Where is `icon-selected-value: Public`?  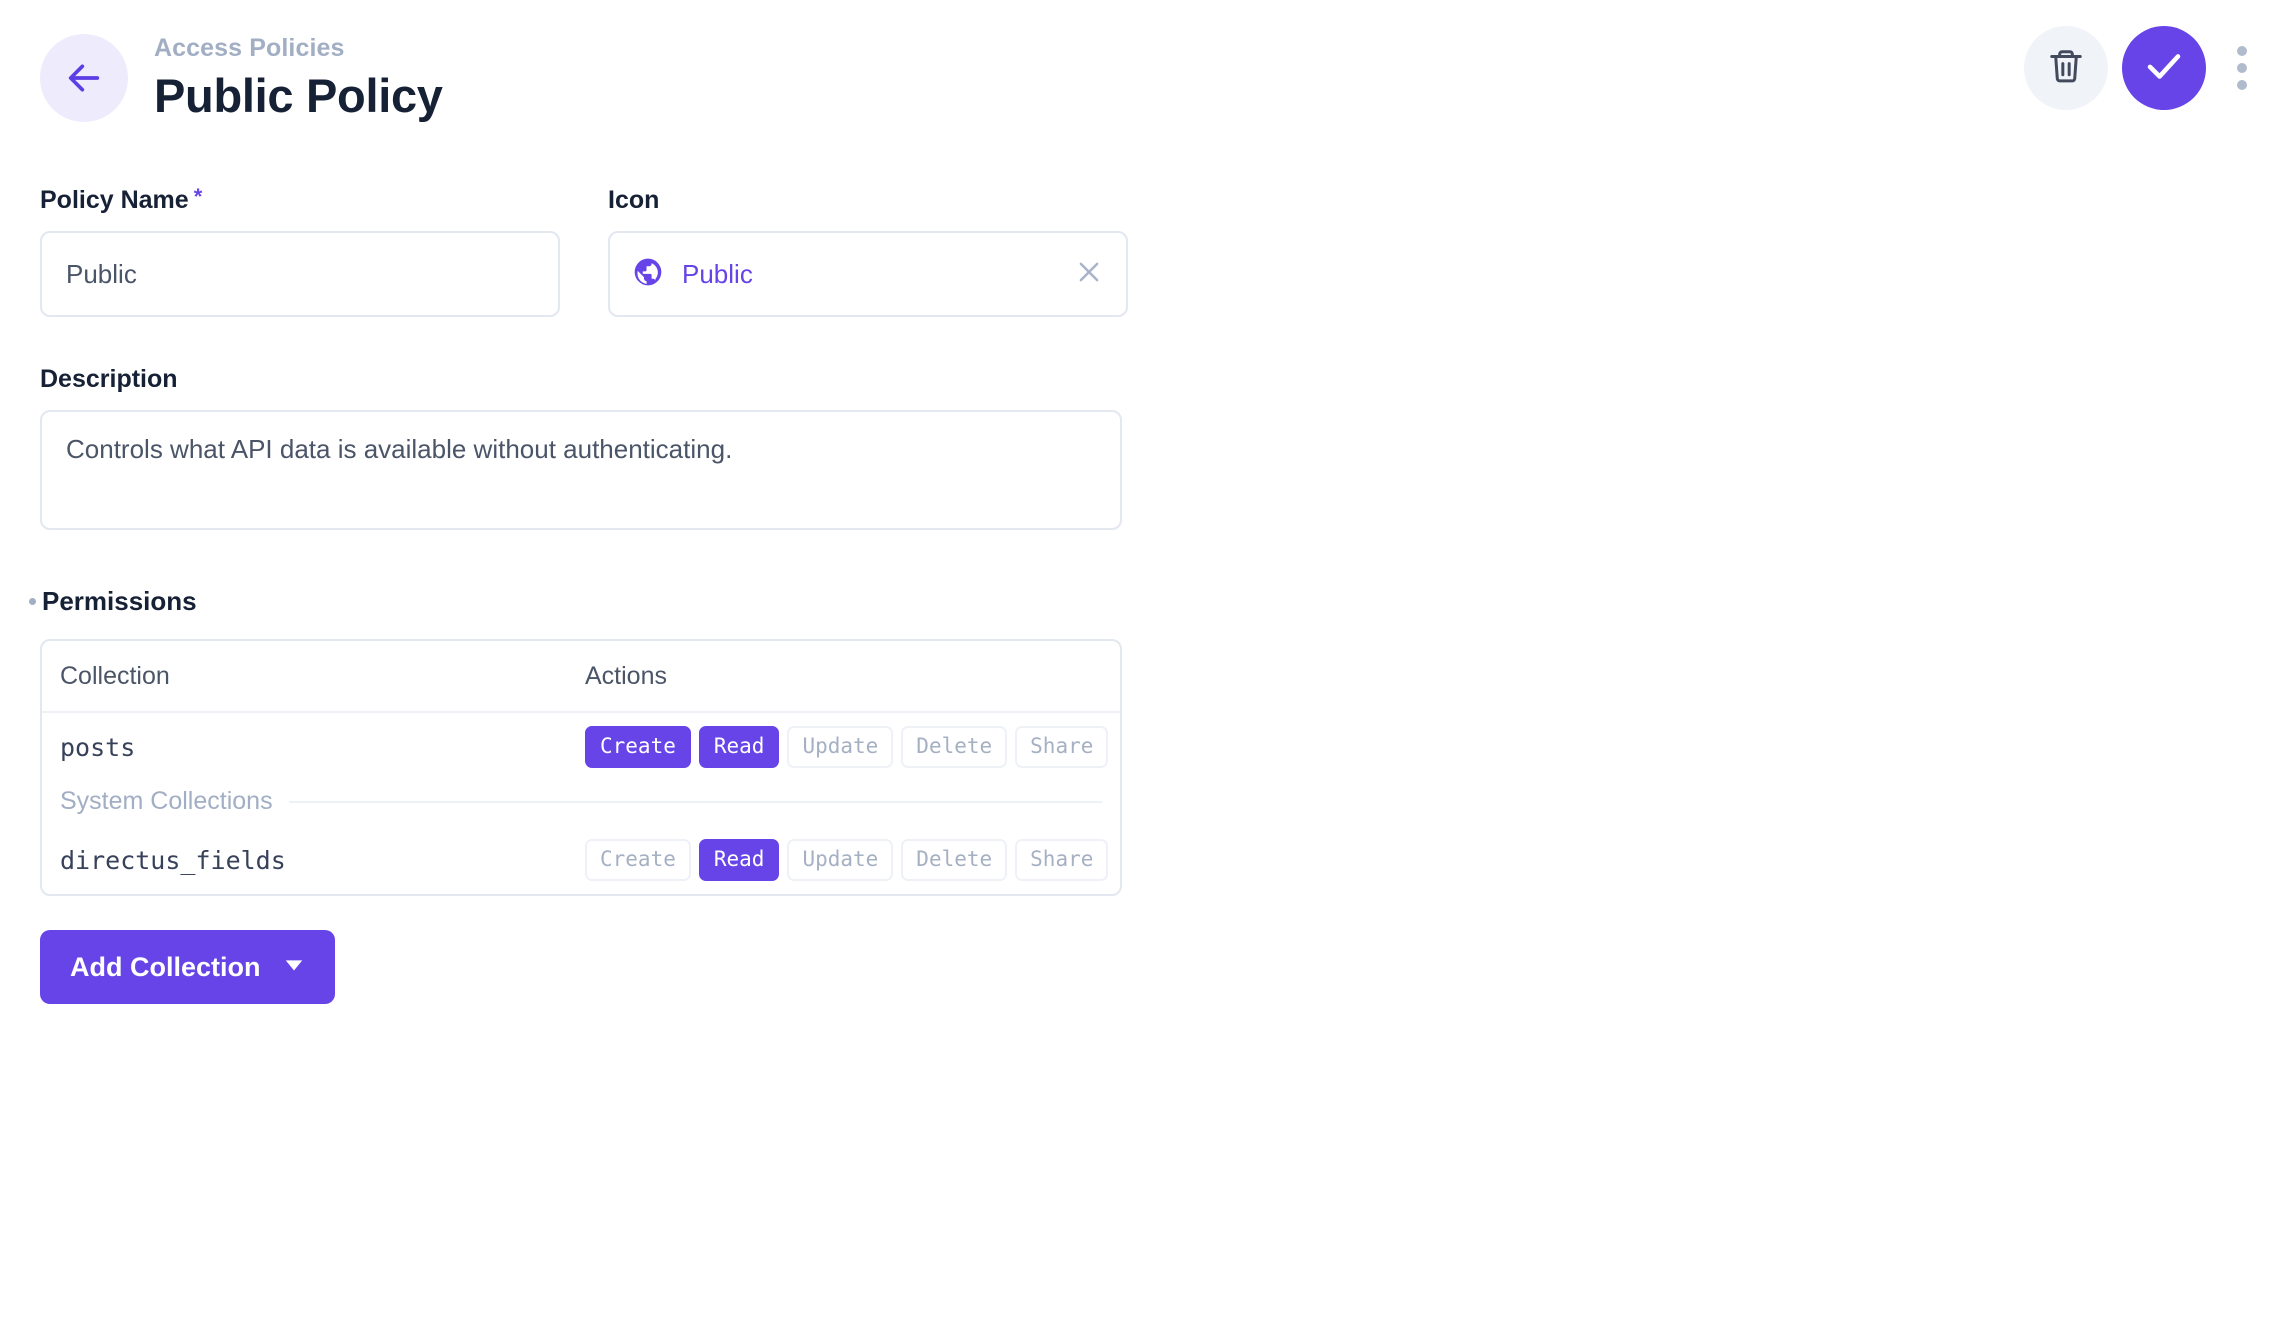
icon-selected-value: Public is located at coordinates (692, 274).